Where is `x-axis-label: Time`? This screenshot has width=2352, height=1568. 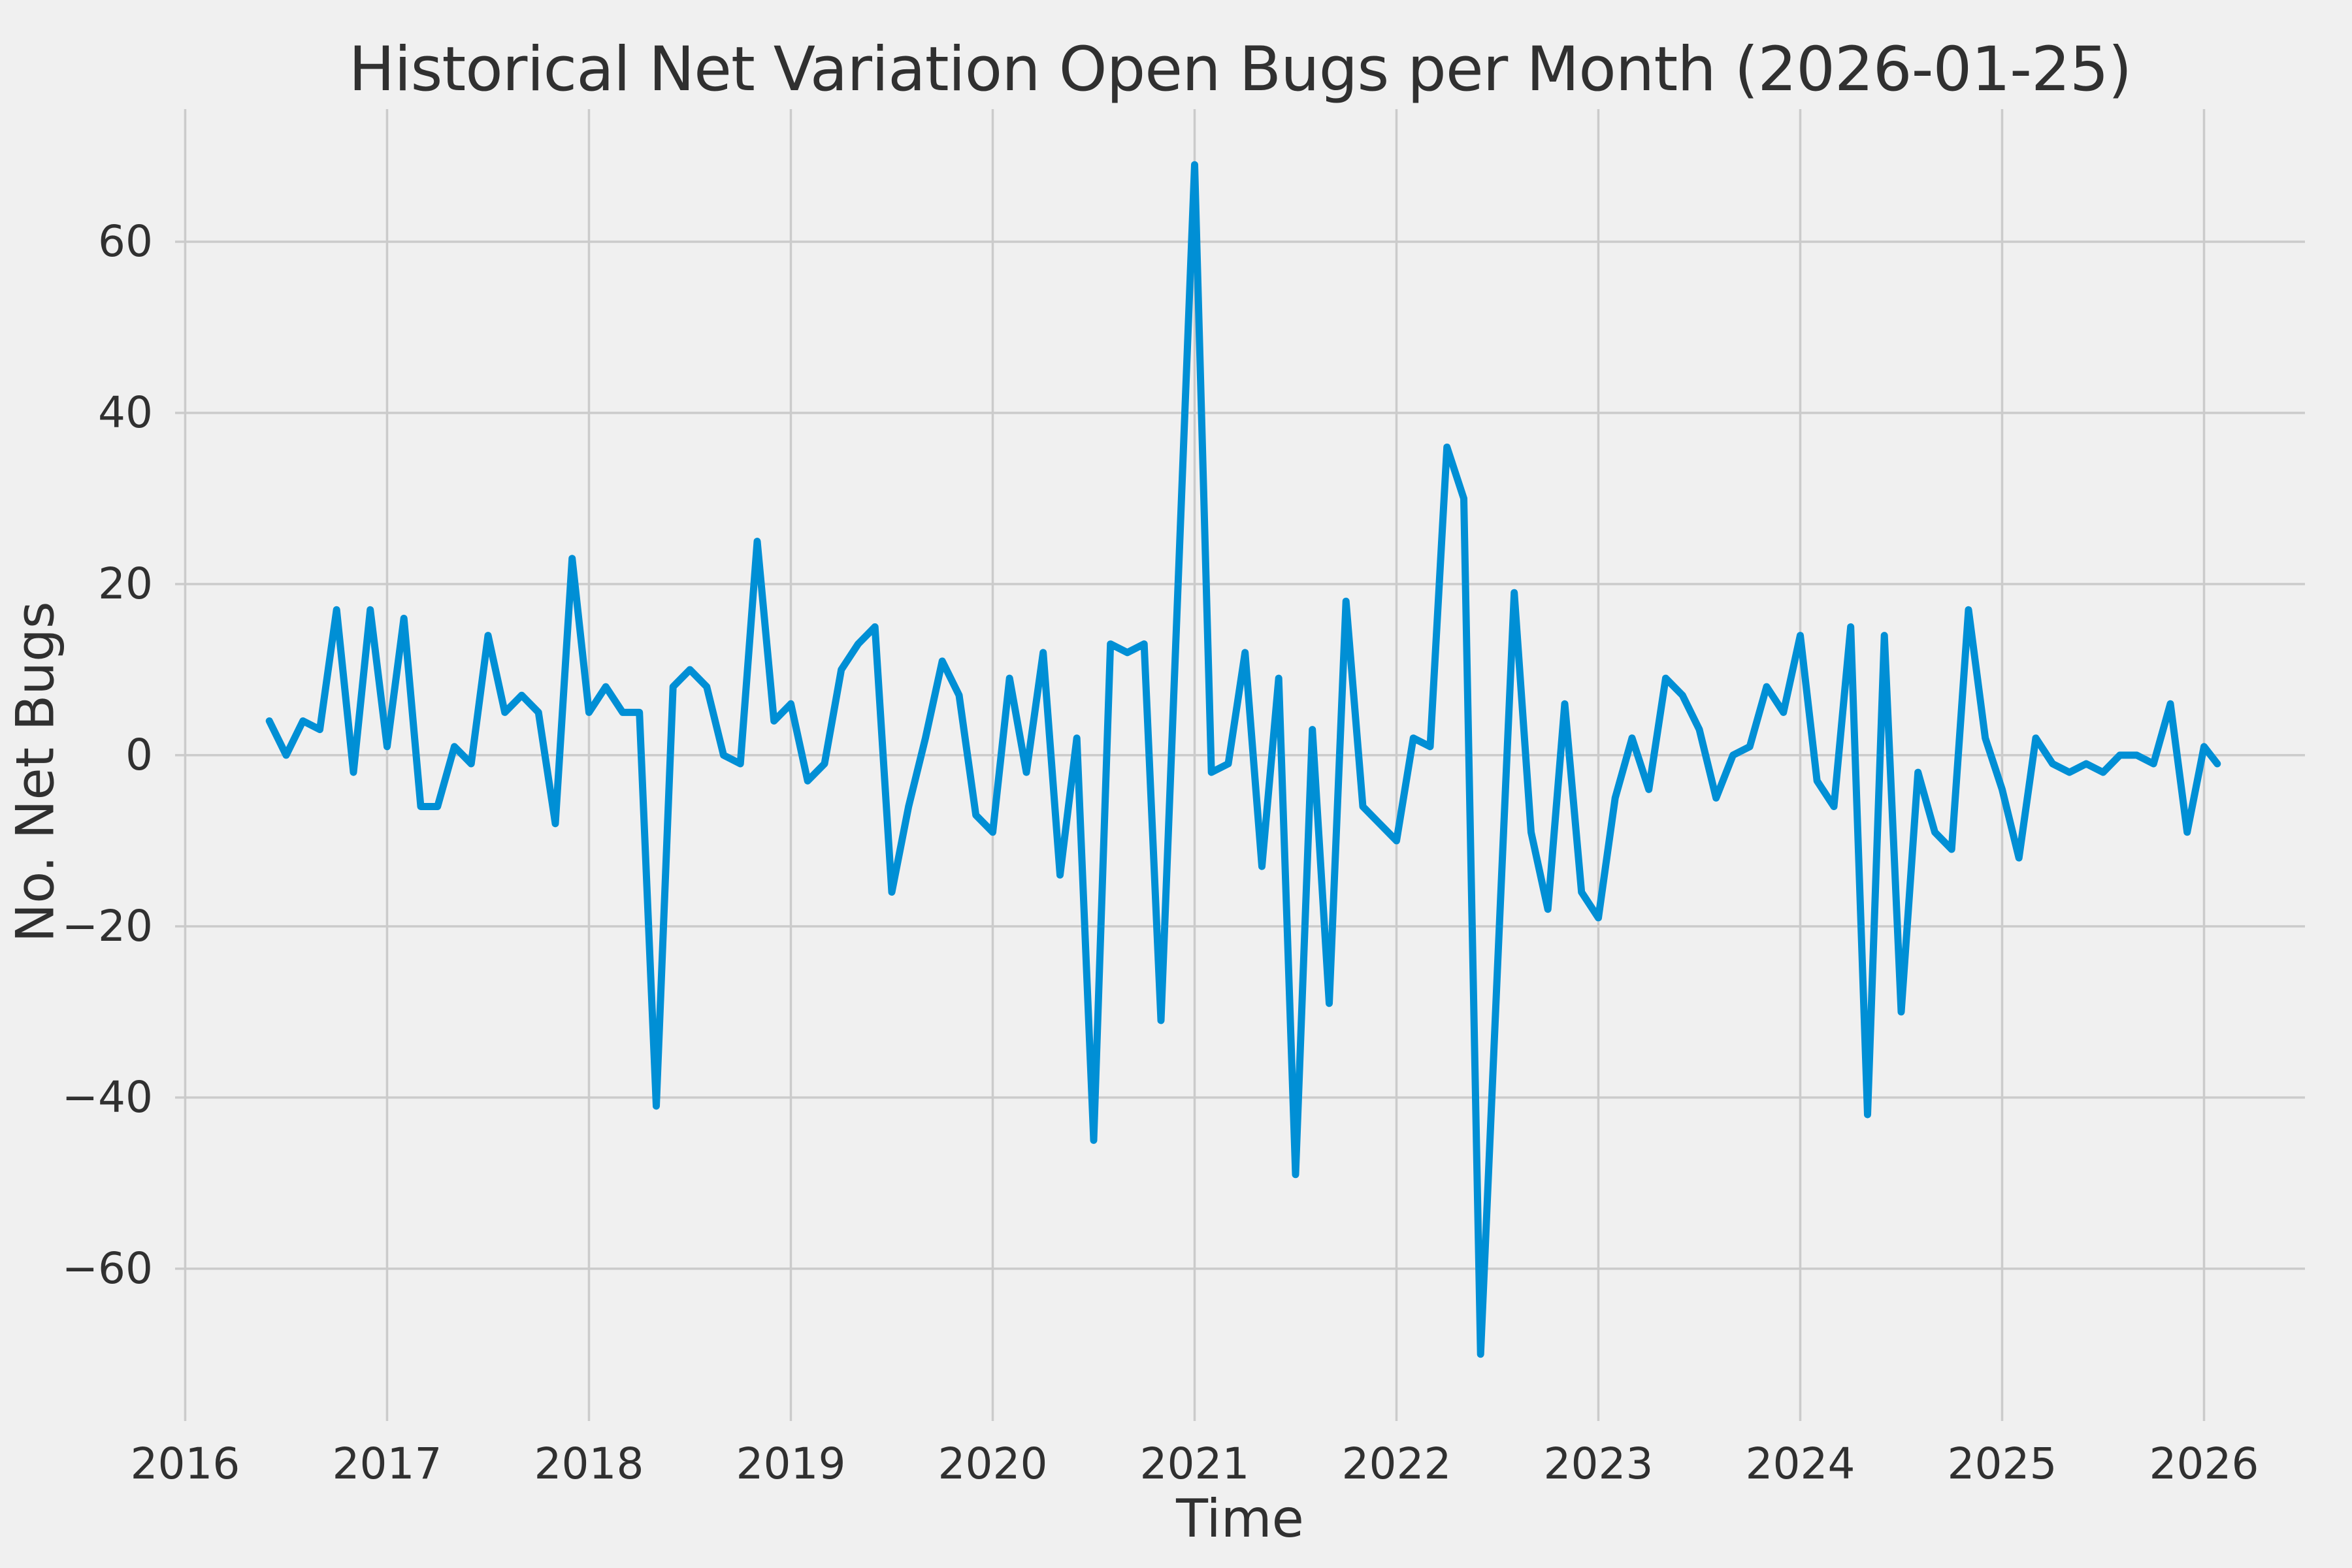
x-axis-label: Time is located at coordinates (1240, 1518).